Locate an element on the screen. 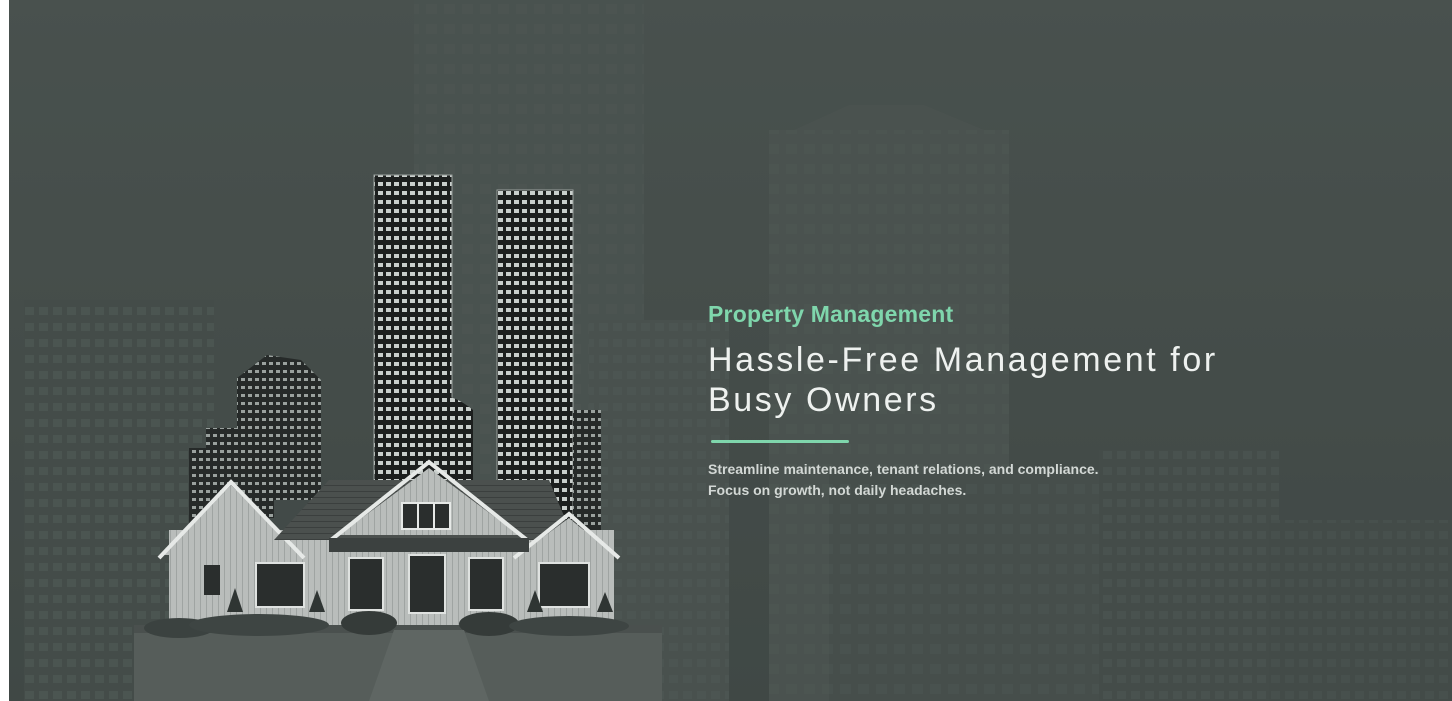 This screenshot has width=1452, height=701. hero-headline-line-1: Hassle-Free Management for is located at coordinates (963, 360).